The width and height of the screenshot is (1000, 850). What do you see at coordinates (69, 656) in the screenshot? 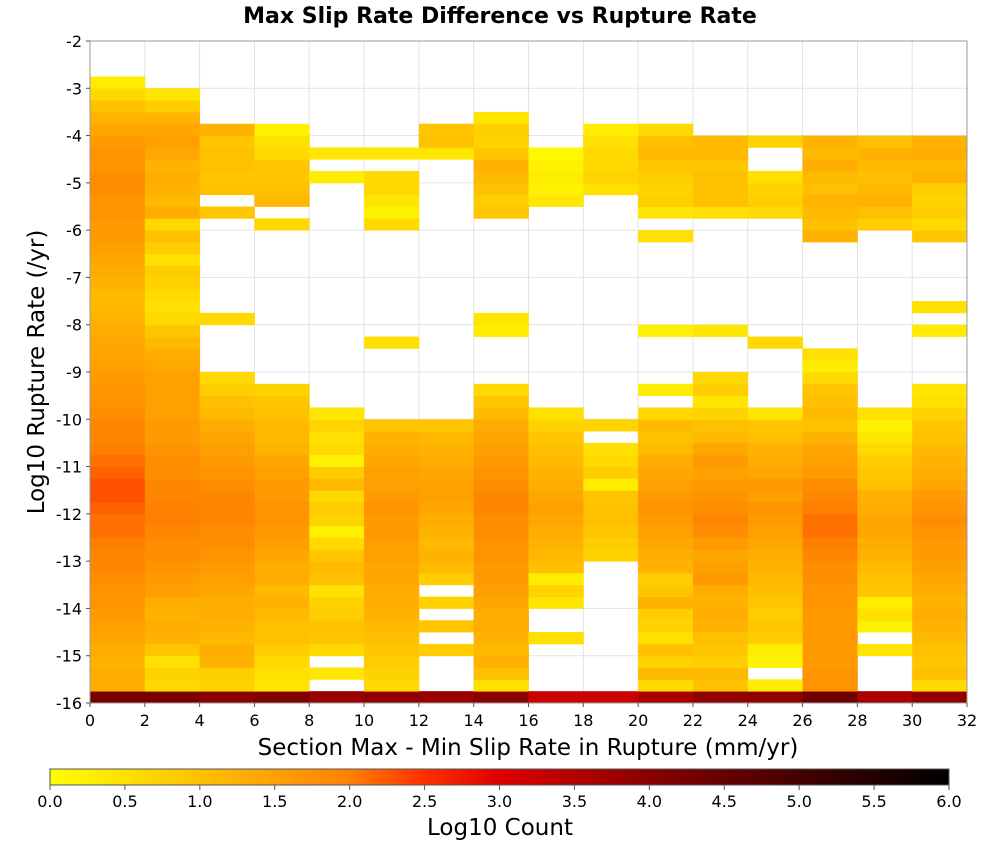
I see `y-tick-label: -15` at bounding box center [69, 656].